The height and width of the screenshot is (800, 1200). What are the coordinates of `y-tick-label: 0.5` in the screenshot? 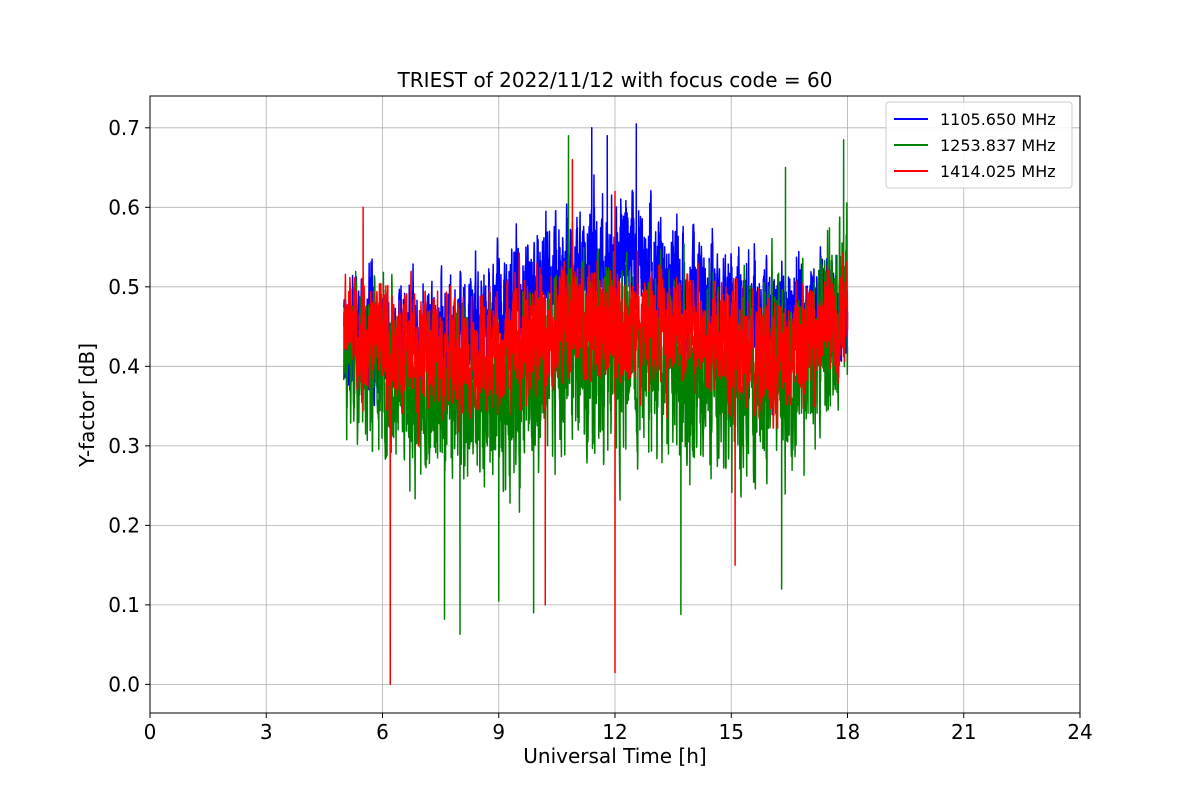 It's located at (124, 287).